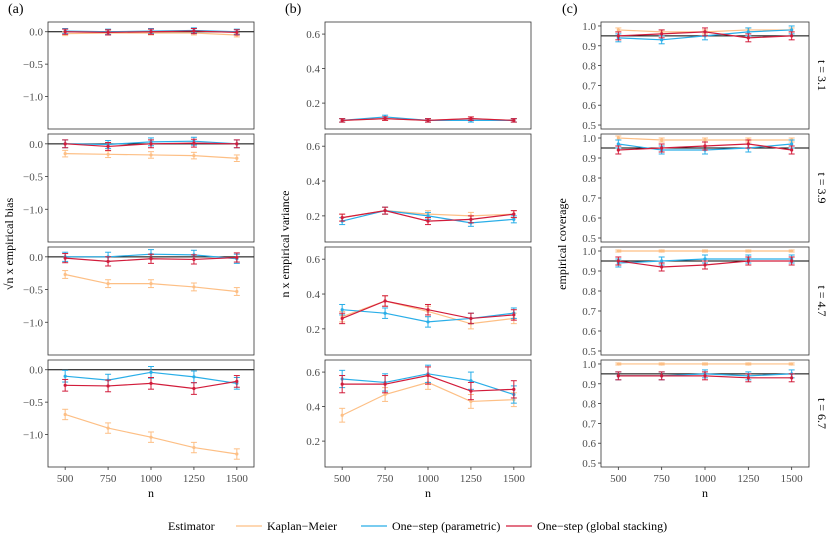 Image resolution: width=830 pixels, height=554 pixels. I want to click on y-tick-label: 0.8, so click(589, 179).